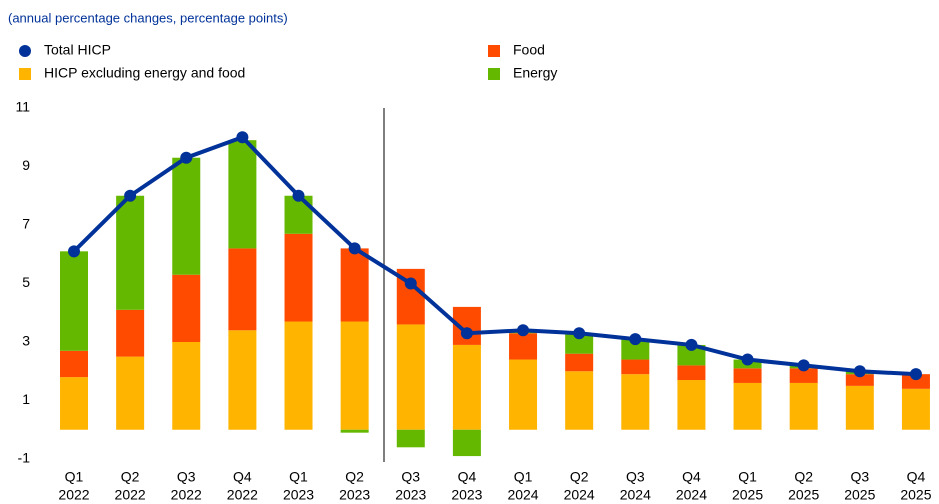 This screenshot has height=504, width=939. What do you see at coordinates (77, 50) in the screenshot?
I see `legend-label: Total HICP` at bounding box center [77, 50].